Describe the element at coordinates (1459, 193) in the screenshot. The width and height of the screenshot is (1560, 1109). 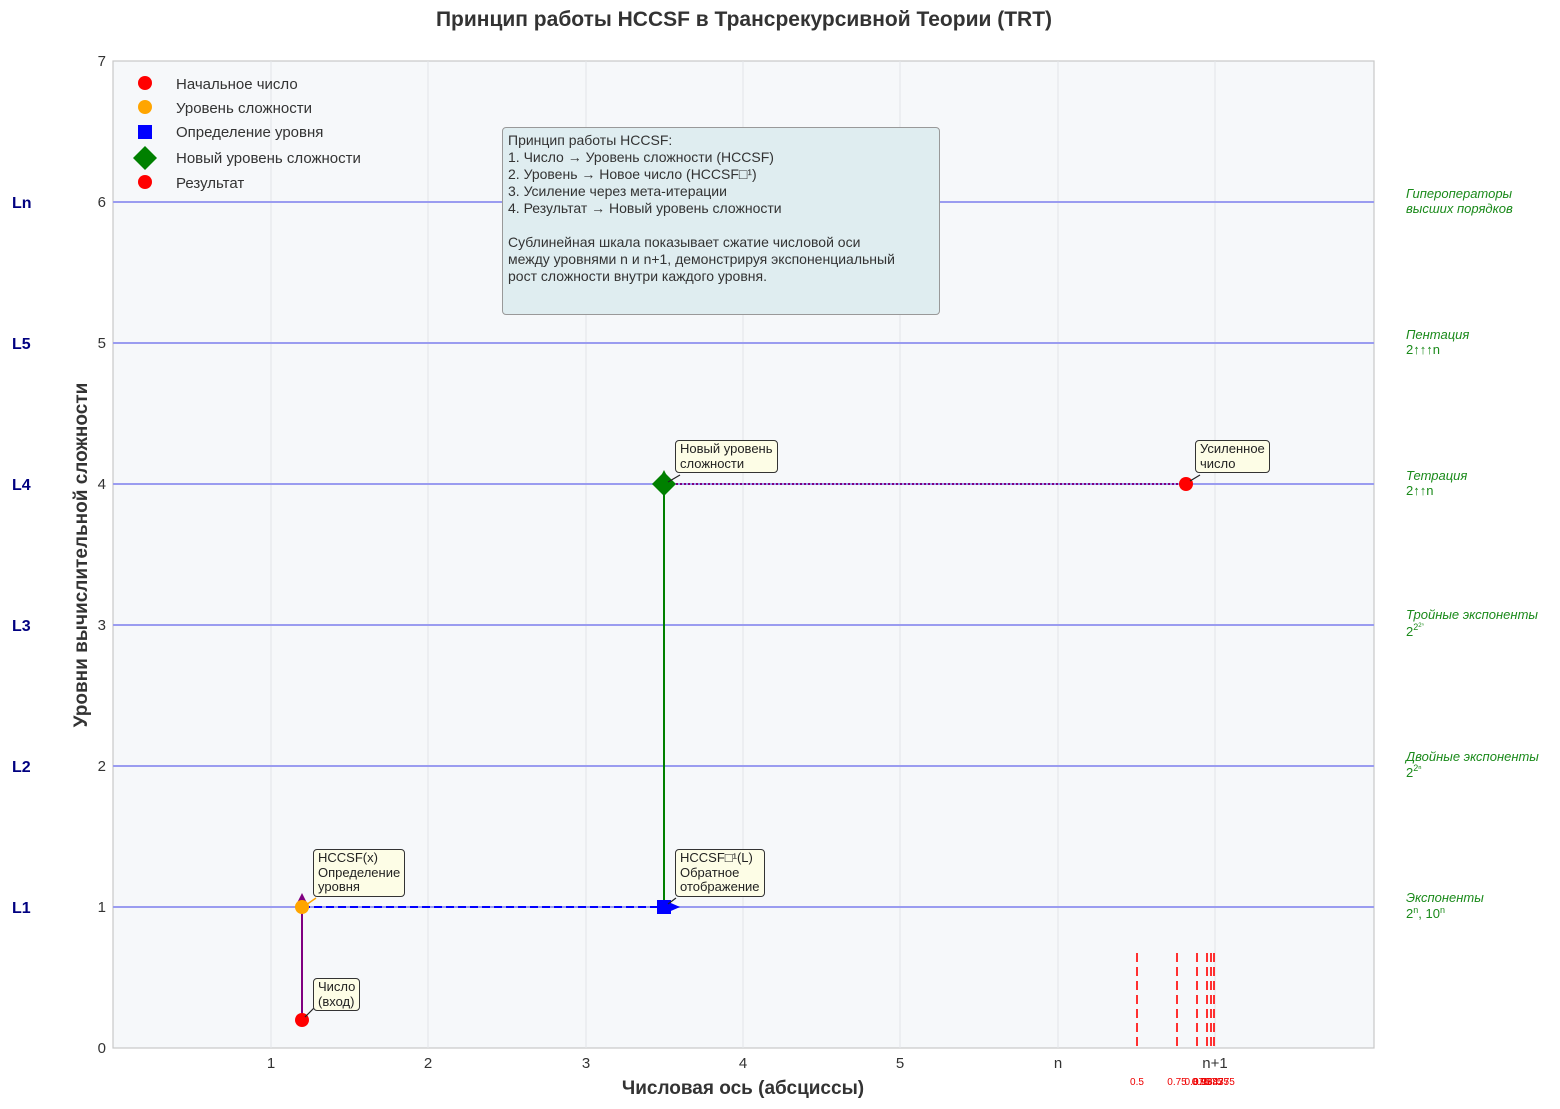
I see `level-desc: Гипероператоры` at that location.